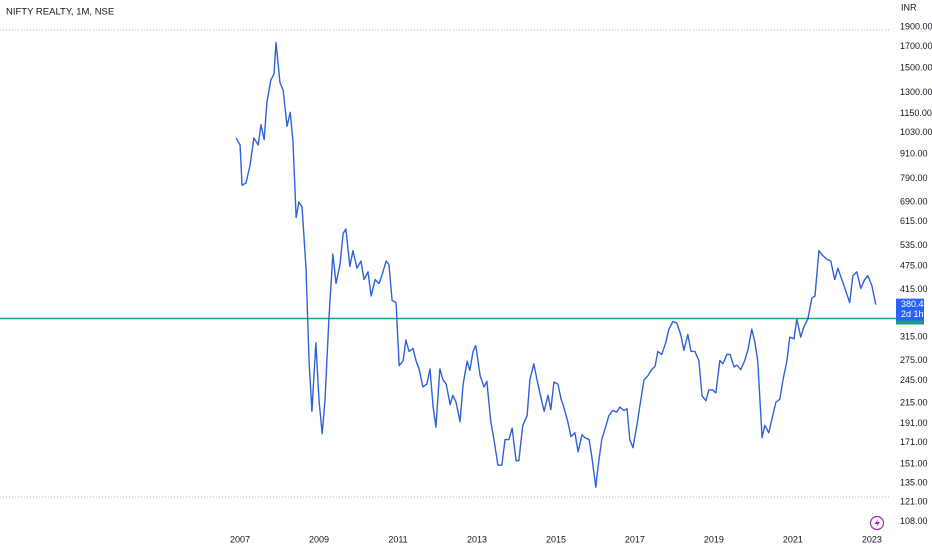 Image resolution: width=932 pixels, height=550 pixels. What do you see at coordinates (914, 380) in the screenshot?
I see `y-tick-label: 245.00` at bounding box center [914, 380].